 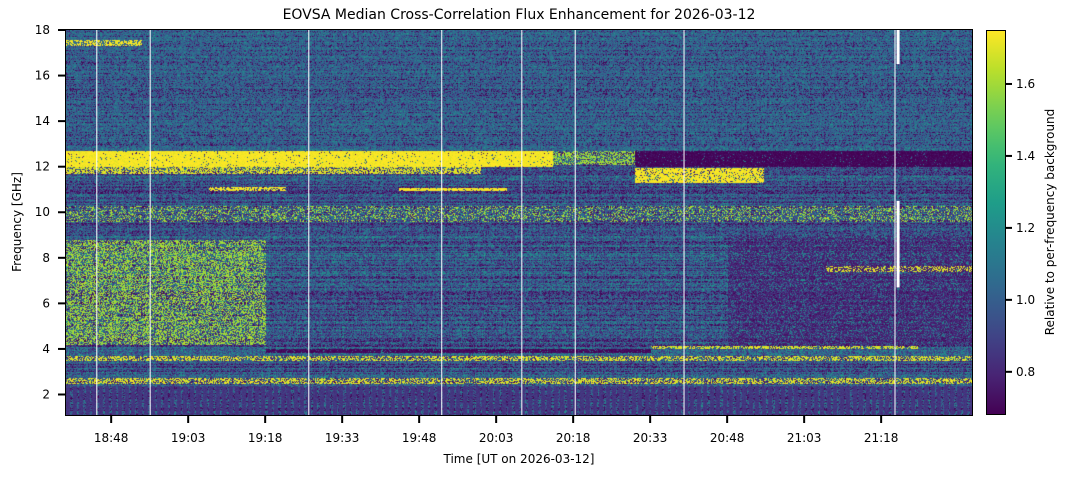 I want to click on colorbar-tick-label: 1.0, so click(x=1025, y=300).